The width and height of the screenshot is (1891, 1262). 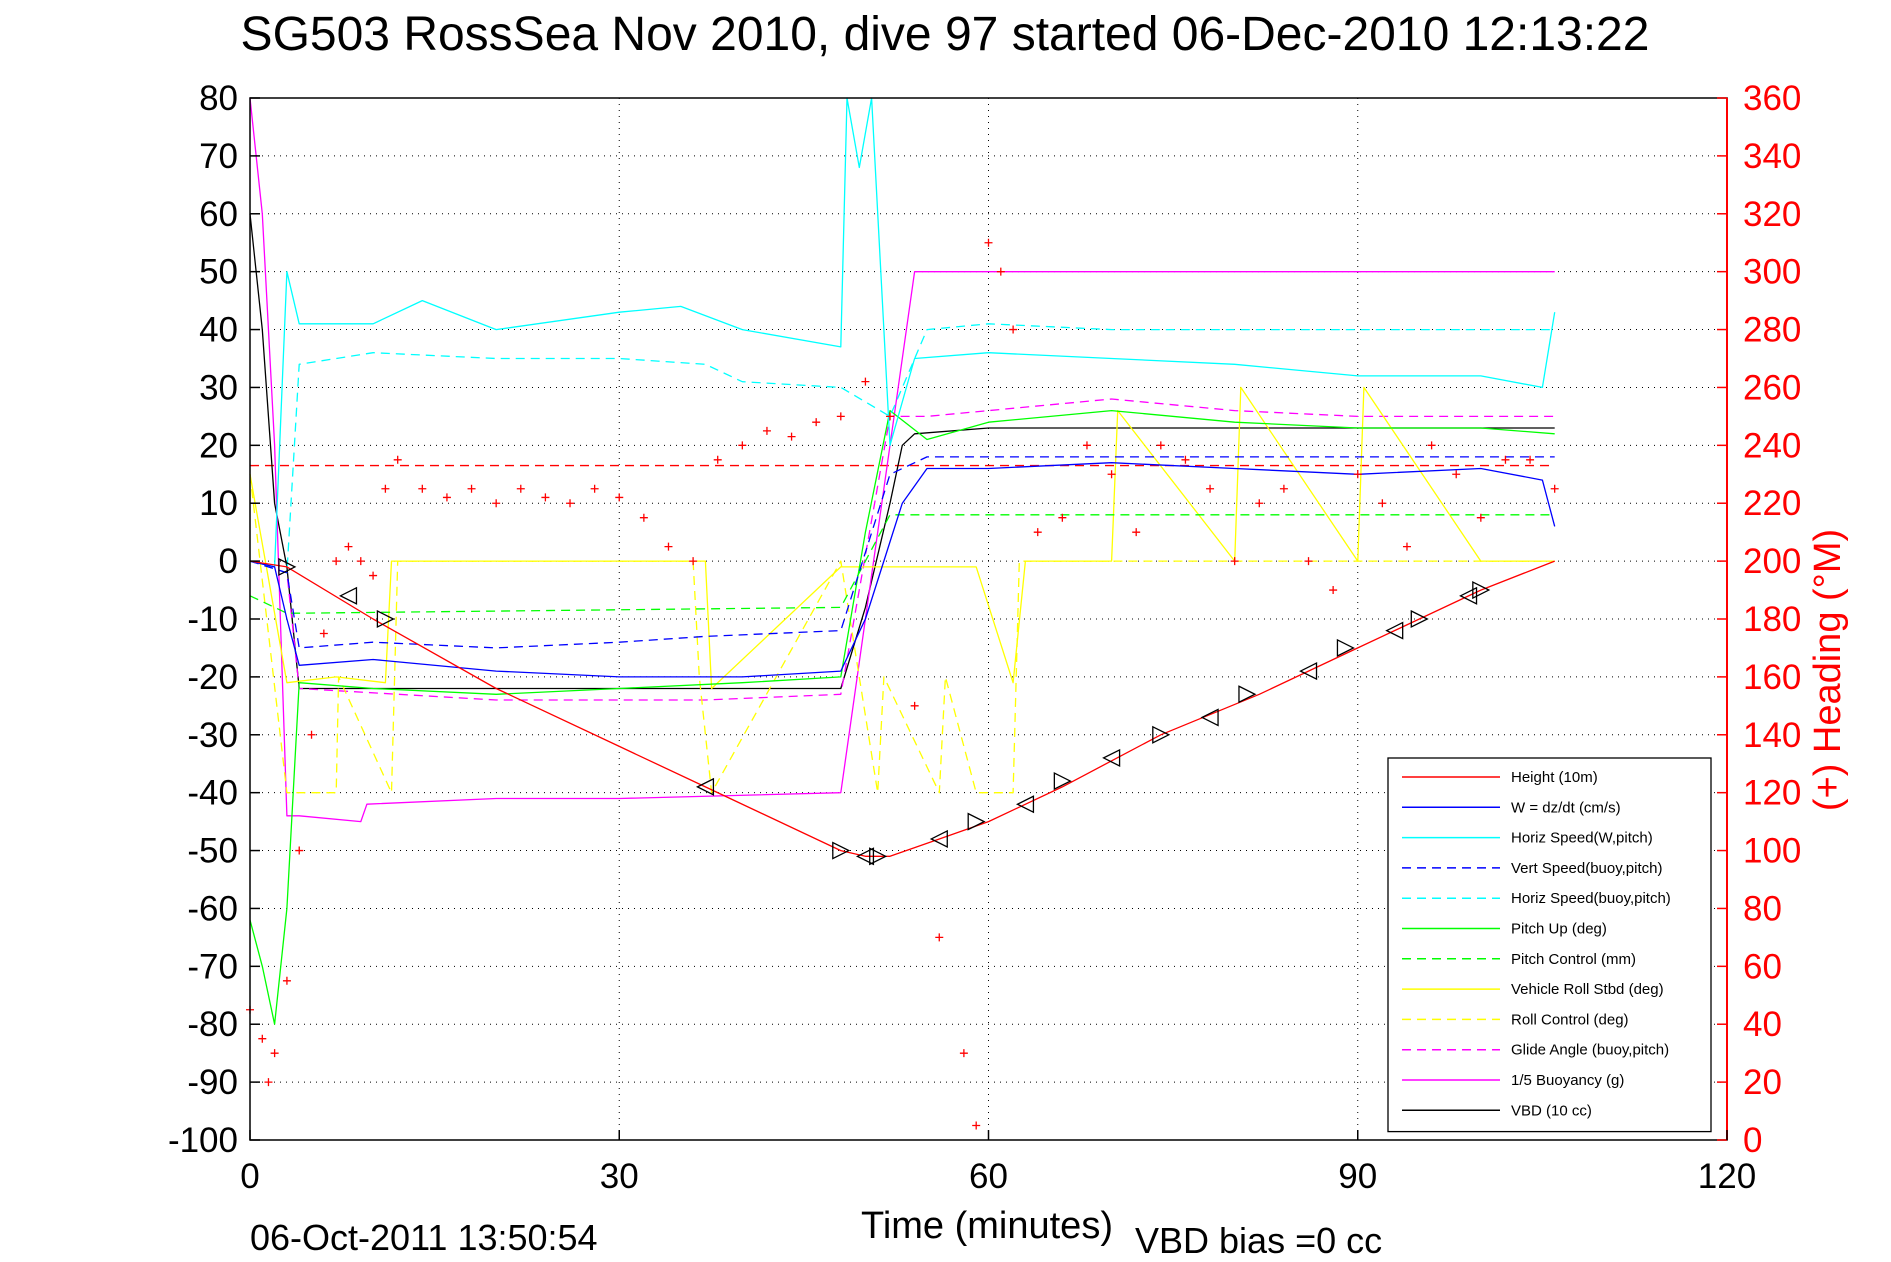 What do you see at coordinates (1591, 898) in the screenshot?
I see `legend-entry: Horiz Speed(buoy,pitch)` at bounding box center [1591, 898].